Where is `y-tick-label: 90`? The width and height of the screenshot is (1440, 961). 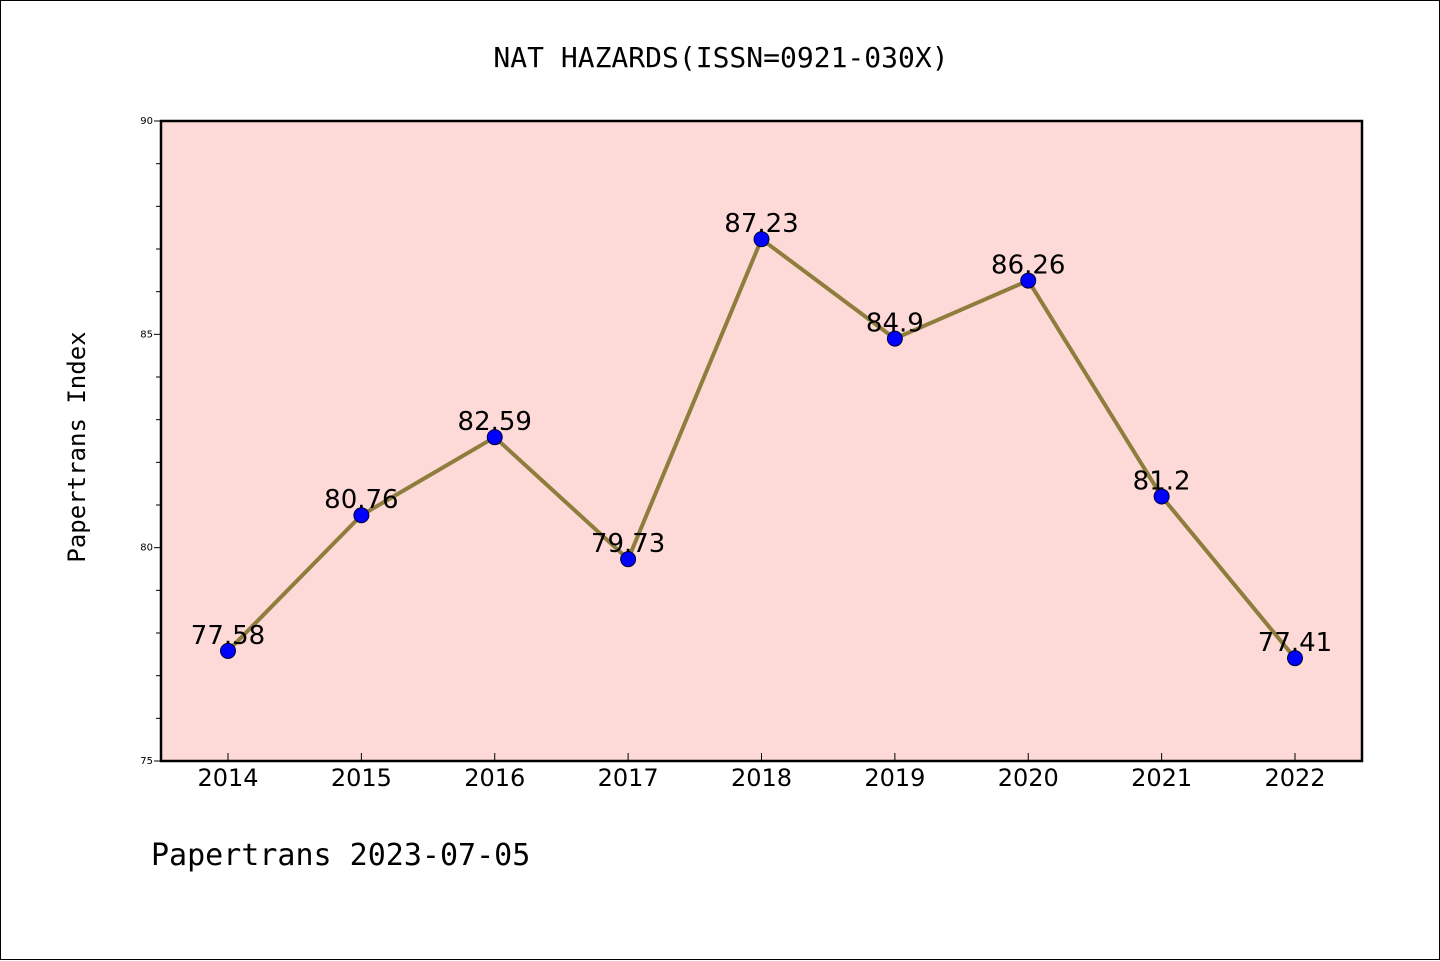
y-tick-label: 90 is located at coordinates (146, 121).